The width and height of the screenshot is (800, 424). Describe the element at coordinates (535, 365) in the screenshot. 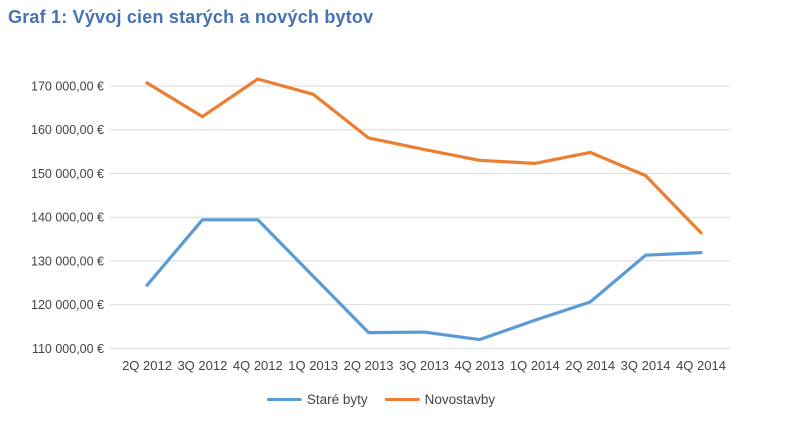

I see `x-axis-tick-label: 1Q 2014` at that location.